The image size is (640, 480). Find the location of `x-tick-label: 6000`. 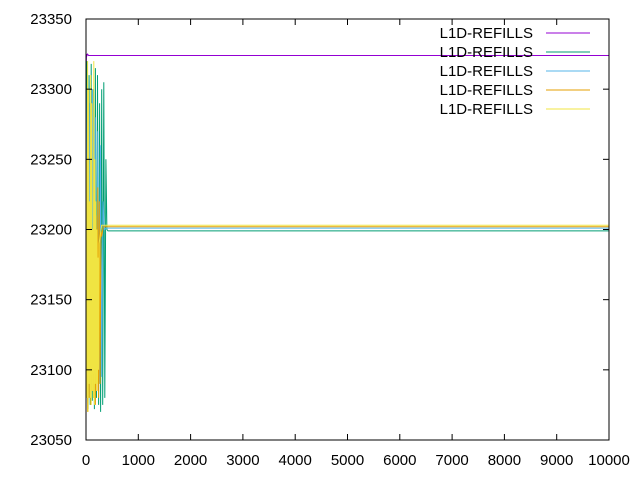

x-tick-label: 6000 is located at coordinates (399, 460).